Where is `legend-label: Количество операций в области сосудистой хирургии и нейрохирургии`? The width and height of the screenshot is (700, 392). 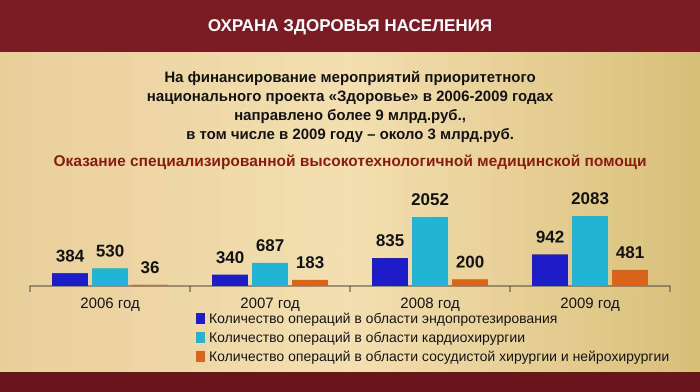
legend-label: Количество операций в области сосудистой хирургии и нейрохирургии is located at coordinates (439, 356).